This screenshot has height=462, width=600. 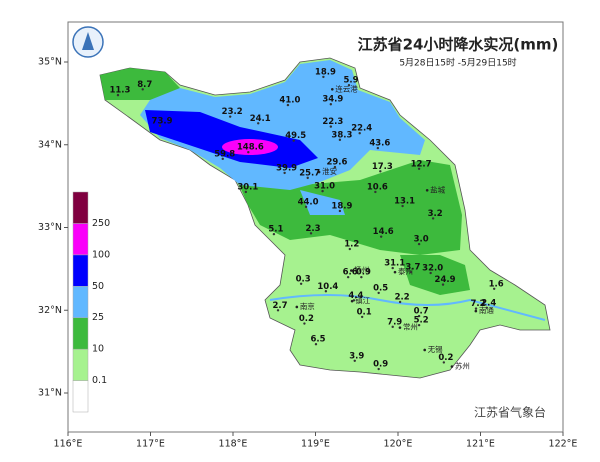 I want to click on legend-label: 50, so click(x=98, y=286).